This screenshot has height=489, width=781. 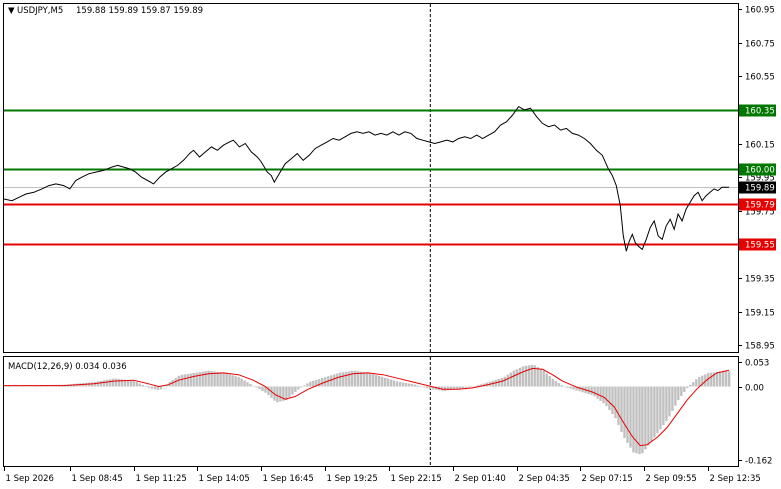 What do you see at coordinates (754, 389) in the screenshot?
I see `macd-tick-label: 0.00` at bounding box center [754, 389].